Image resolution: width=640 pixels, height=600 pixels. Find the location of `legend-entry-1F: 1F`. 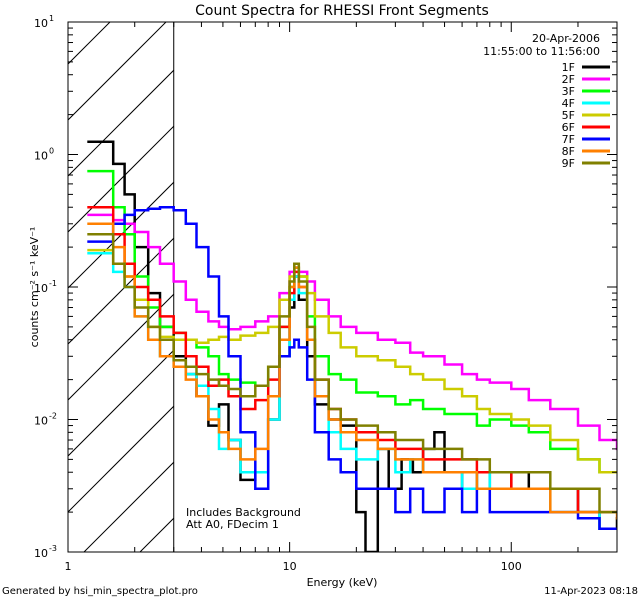

legend-entry-1F: 1F is located at coordinates (586, 67).